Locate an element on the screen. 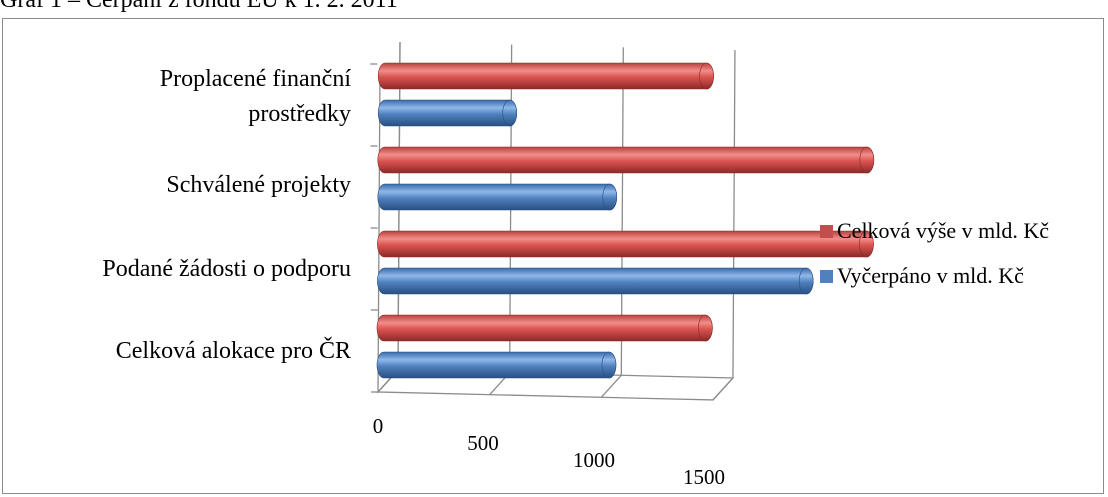  category-label: prostředky is located at coordinates (299, 114).